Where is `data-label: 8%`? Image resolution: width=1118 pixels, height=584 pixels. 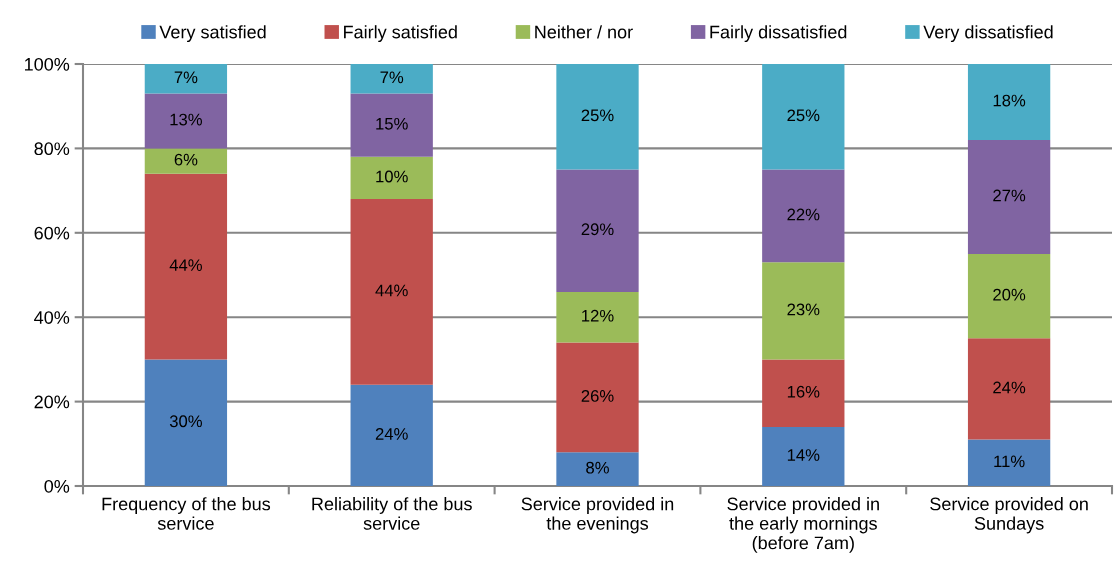
data-label: 8% is located at coordinates (597, 467).